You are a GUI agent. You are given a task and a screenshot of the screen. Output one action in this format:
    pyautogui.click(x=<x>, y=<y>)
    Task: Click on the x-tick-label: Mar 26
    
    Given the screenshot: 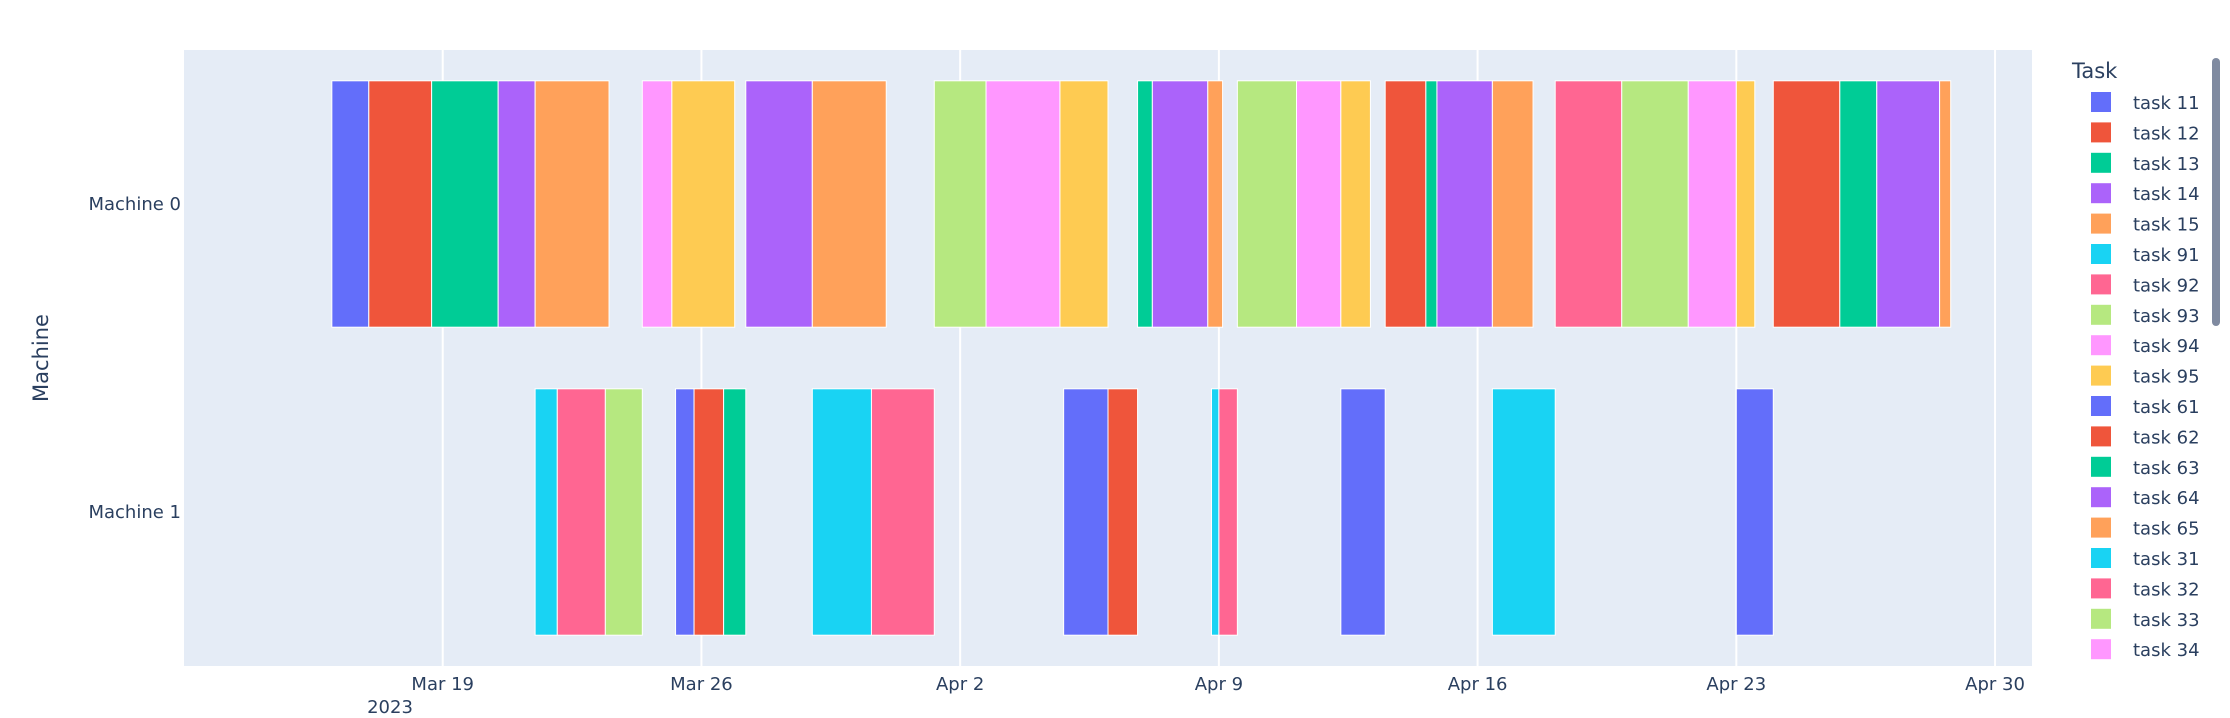 What is the action you would take?
    pyautogui.click(x=701, y=684)
    